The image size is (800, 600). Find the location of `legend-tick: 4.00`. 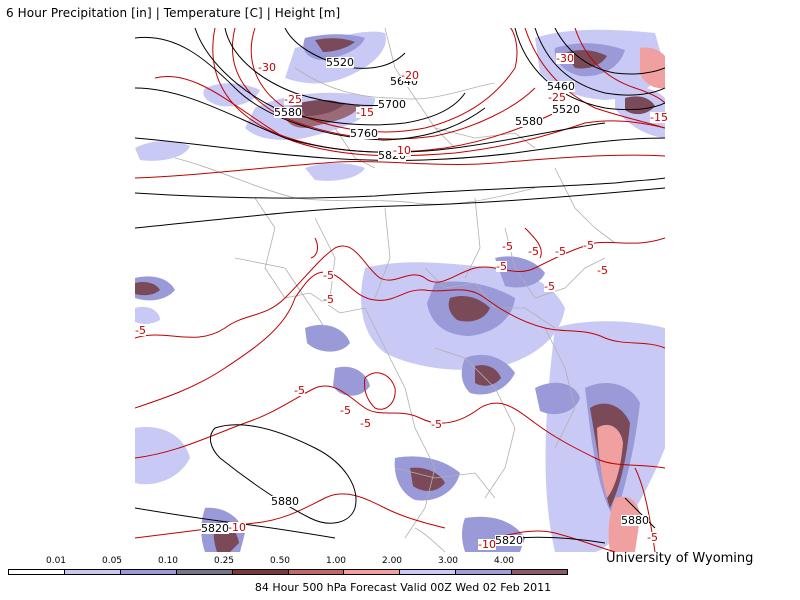

legend-tick: 4.00 is located at coordinates (504, 561).